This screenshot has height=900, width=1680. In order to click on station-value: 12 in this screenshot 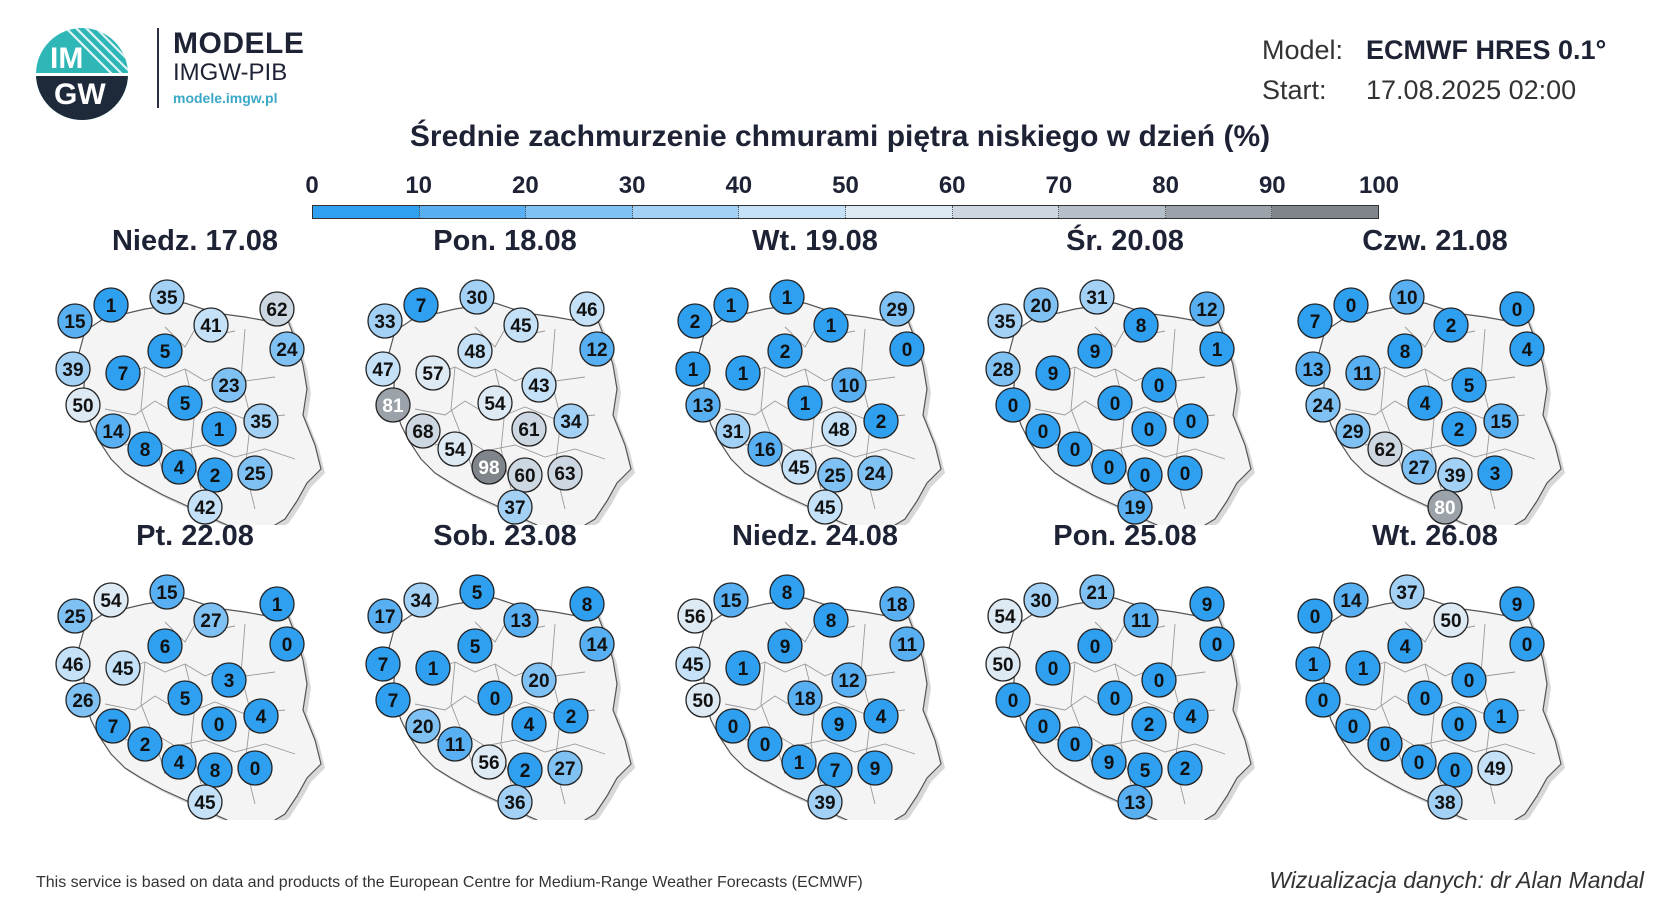, I will do `click(1206, 310)`.